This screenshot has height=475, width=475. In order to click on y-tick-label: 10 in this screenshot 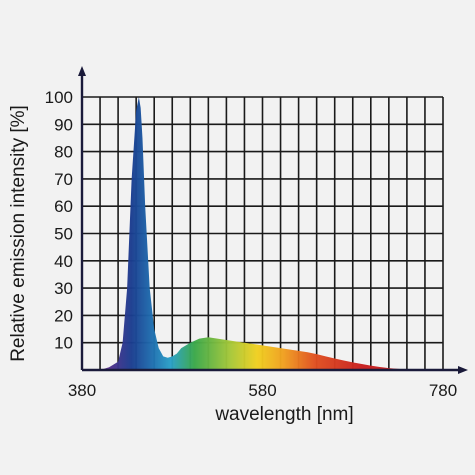, I will do `click(63, 343)`.